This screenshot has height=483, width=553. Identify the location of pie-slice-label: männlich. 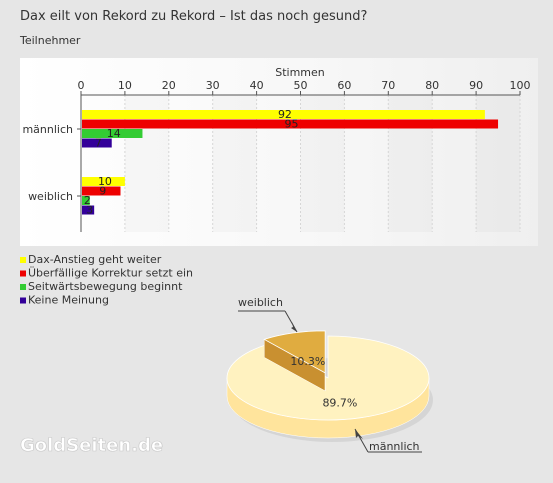
(394, 446).